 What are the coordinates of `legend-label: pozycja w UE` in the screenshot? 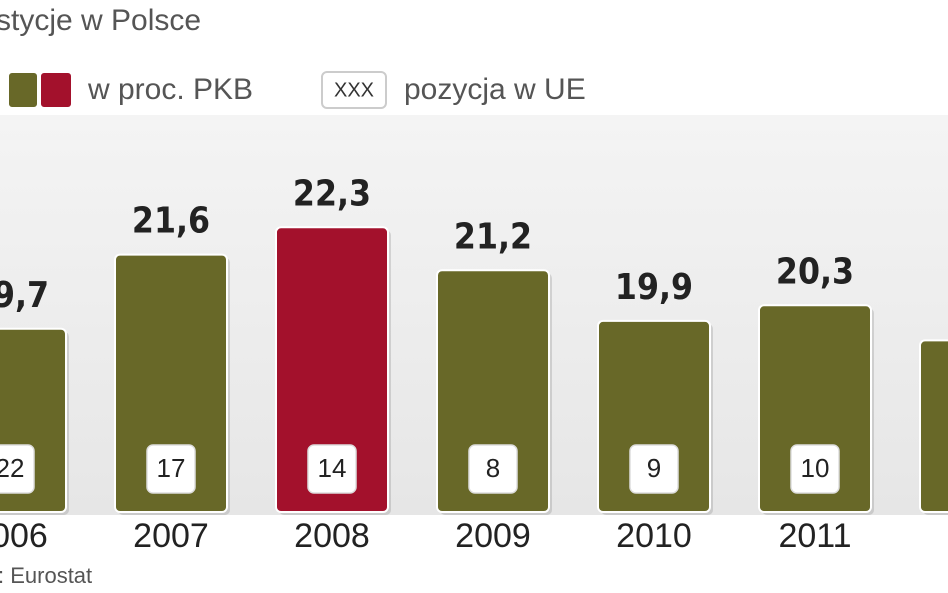 It's located at (495, 89).